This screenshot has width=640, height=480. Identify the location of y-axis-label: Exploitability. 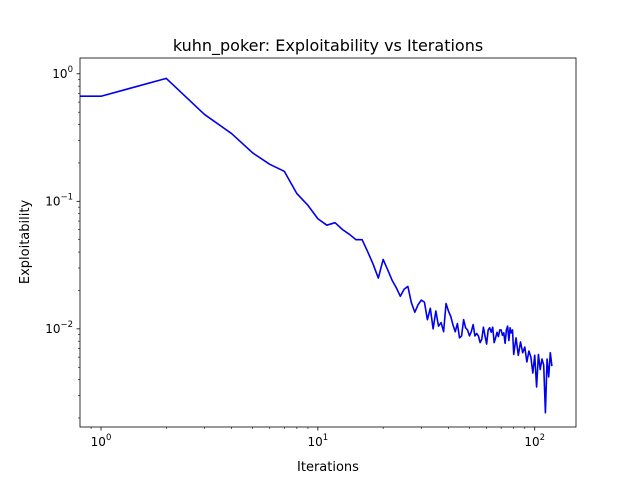
(25, 242).